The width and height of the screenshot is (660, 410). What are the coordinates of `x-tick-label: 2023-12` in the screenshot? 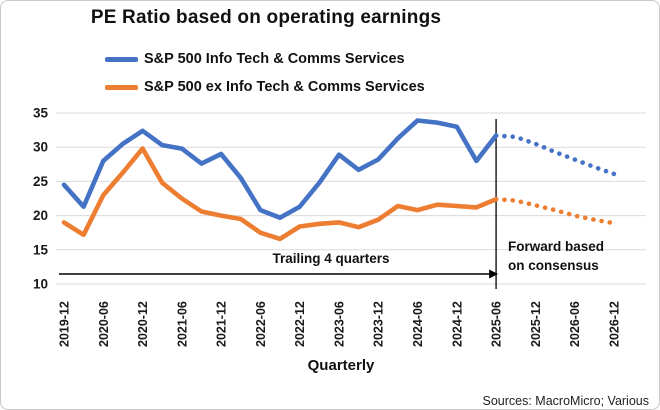 It's located at (379, 324).